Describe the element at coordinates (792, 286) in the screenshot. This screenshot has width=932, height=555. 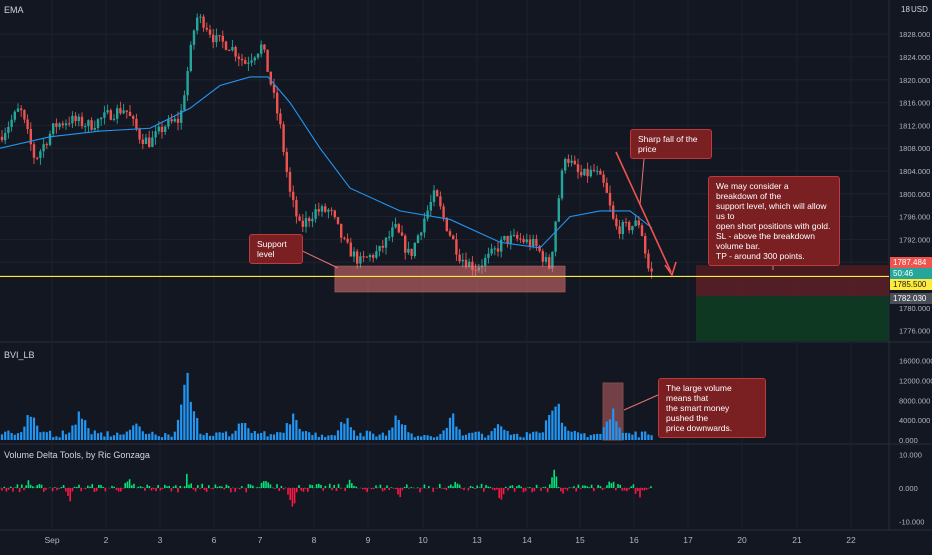
I see `stop-loss-zone-lower` at that location.